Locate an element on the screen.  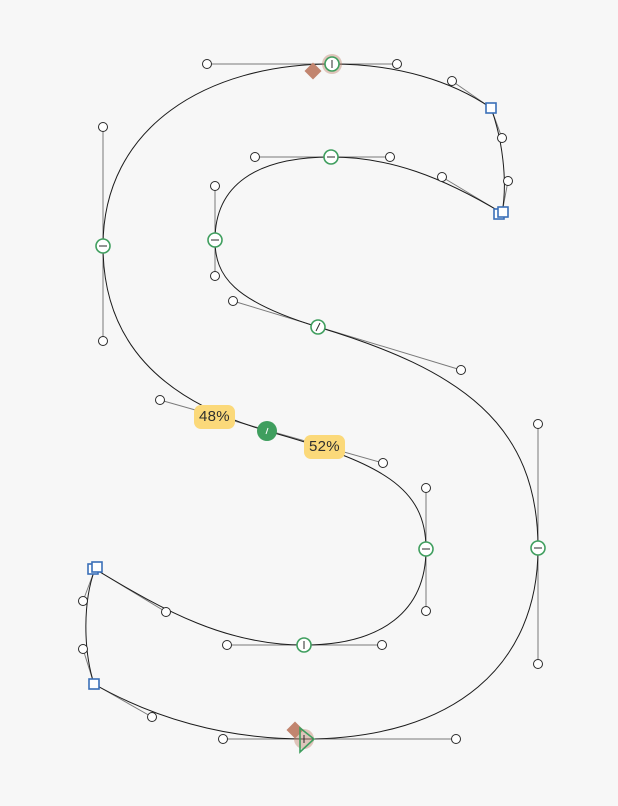
anchors is located at coordinates (304, 400).